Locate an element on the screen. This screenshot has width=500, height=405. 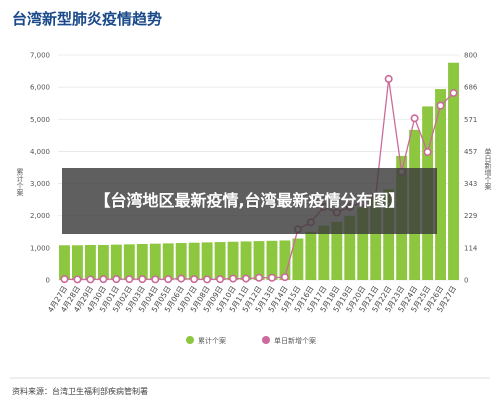
left-tick-label: 7,000 is located at coordinates (40, 56).